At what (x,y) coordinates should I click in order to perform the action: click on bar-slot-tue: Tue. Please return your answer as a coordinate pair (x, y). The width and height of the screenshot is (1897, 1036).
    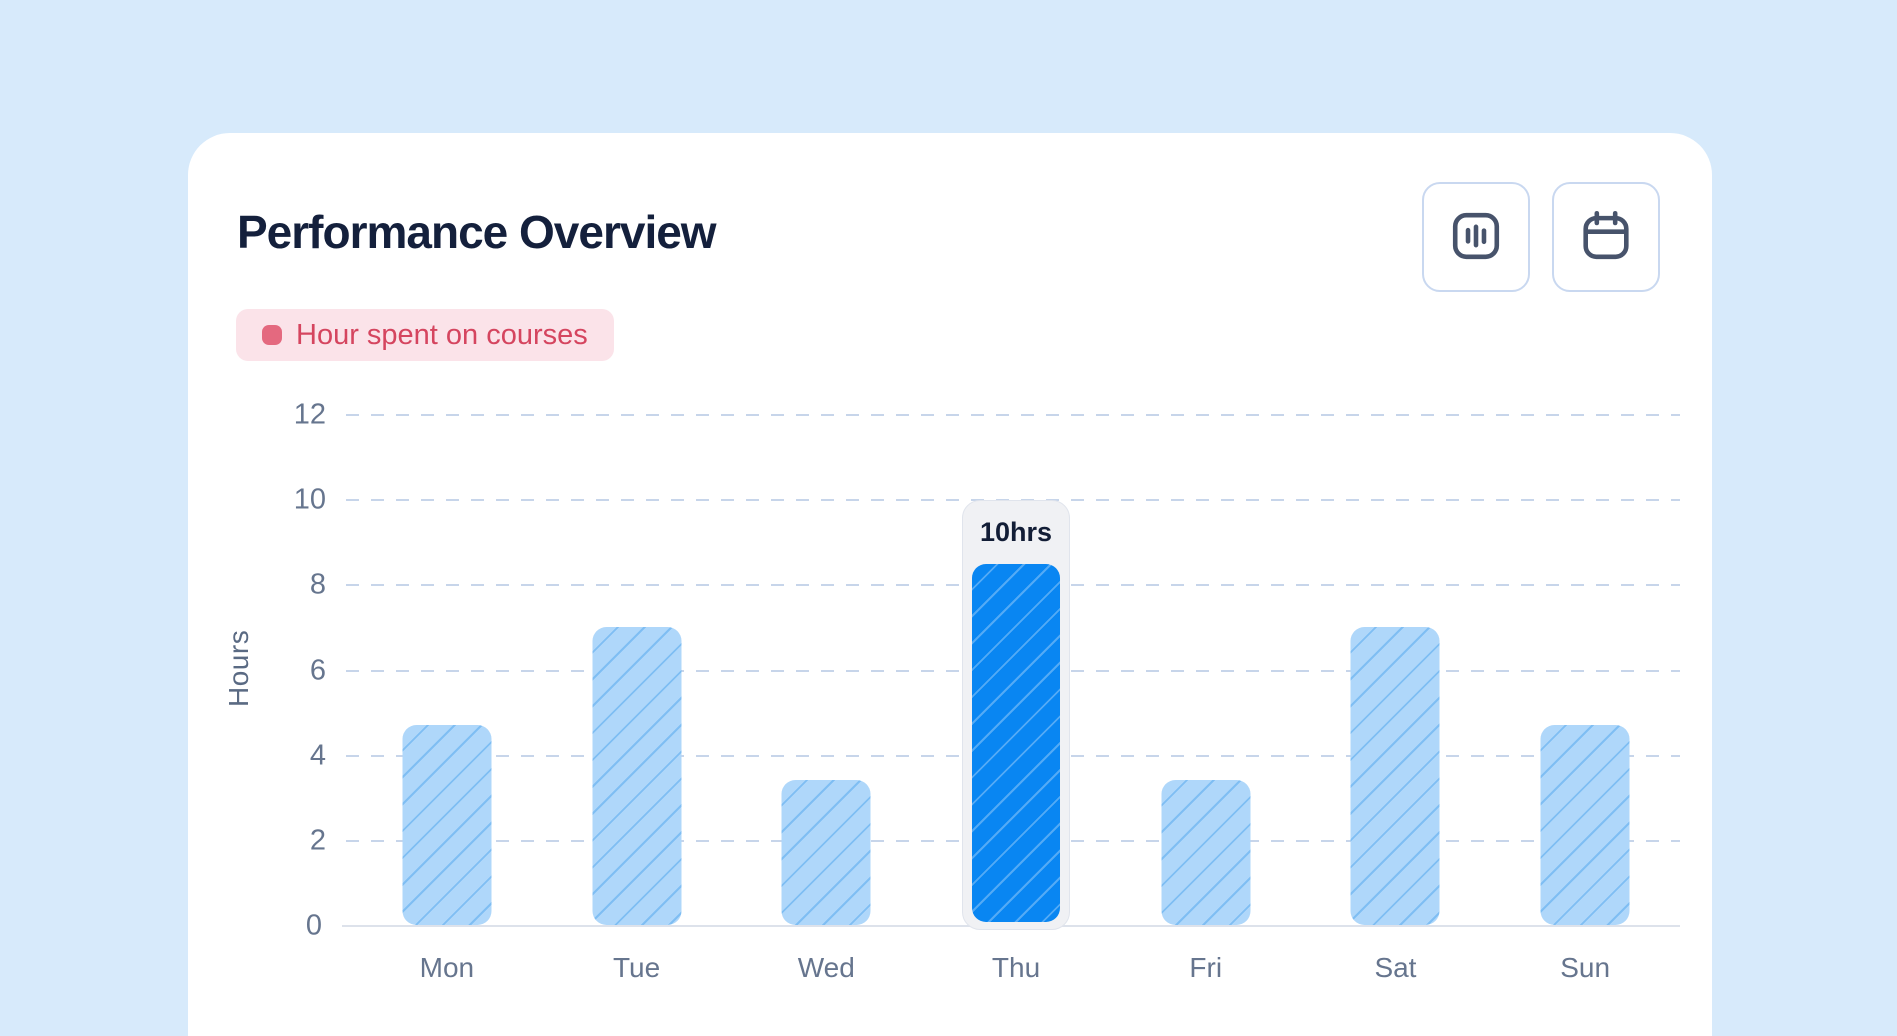
    Looking at the image, I should click on (637, 699).